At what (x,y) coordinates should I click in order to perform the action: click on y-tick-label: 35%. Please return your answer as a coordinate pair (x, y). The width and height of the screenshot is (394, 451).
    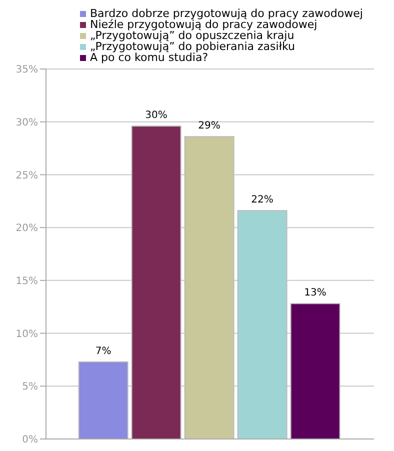
    Looking at the image, I should click on (27, 70).